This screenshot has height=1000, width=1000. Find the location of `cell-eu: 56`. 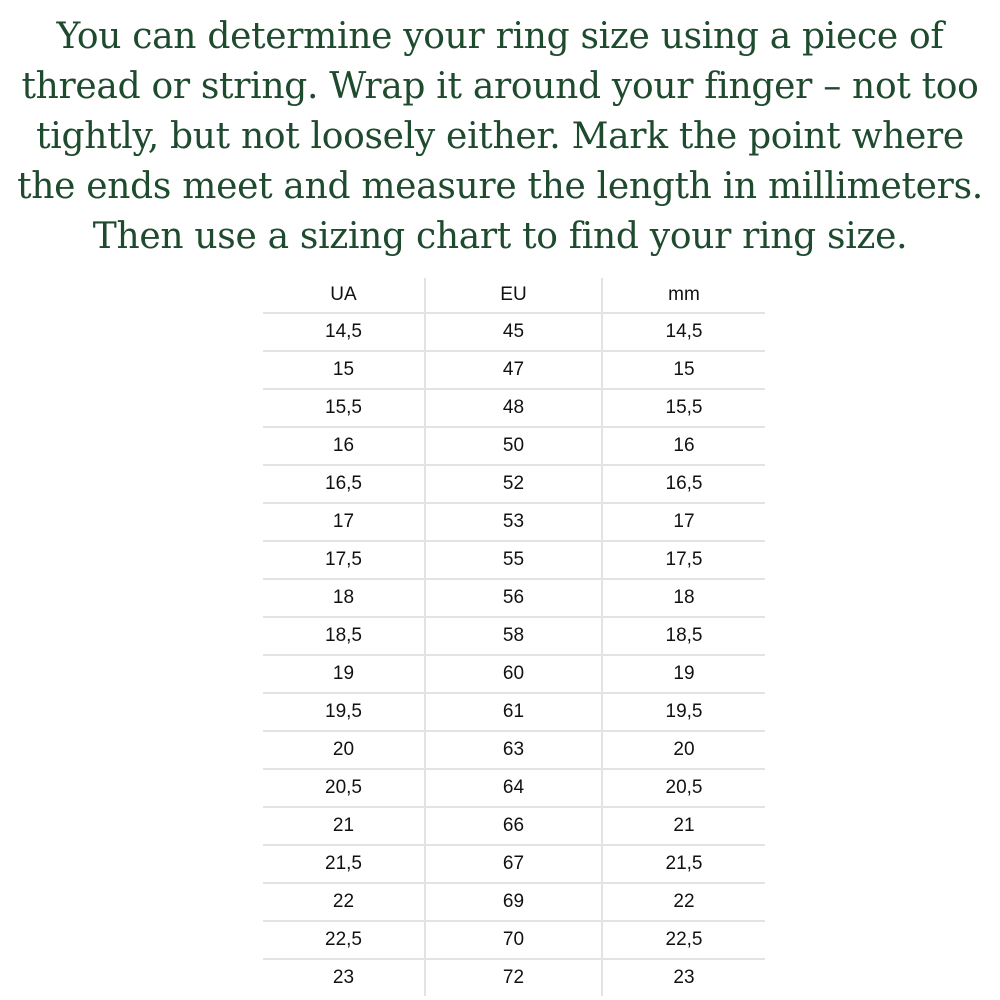

cell-eu: 56 is located at coordinates (513, 598).